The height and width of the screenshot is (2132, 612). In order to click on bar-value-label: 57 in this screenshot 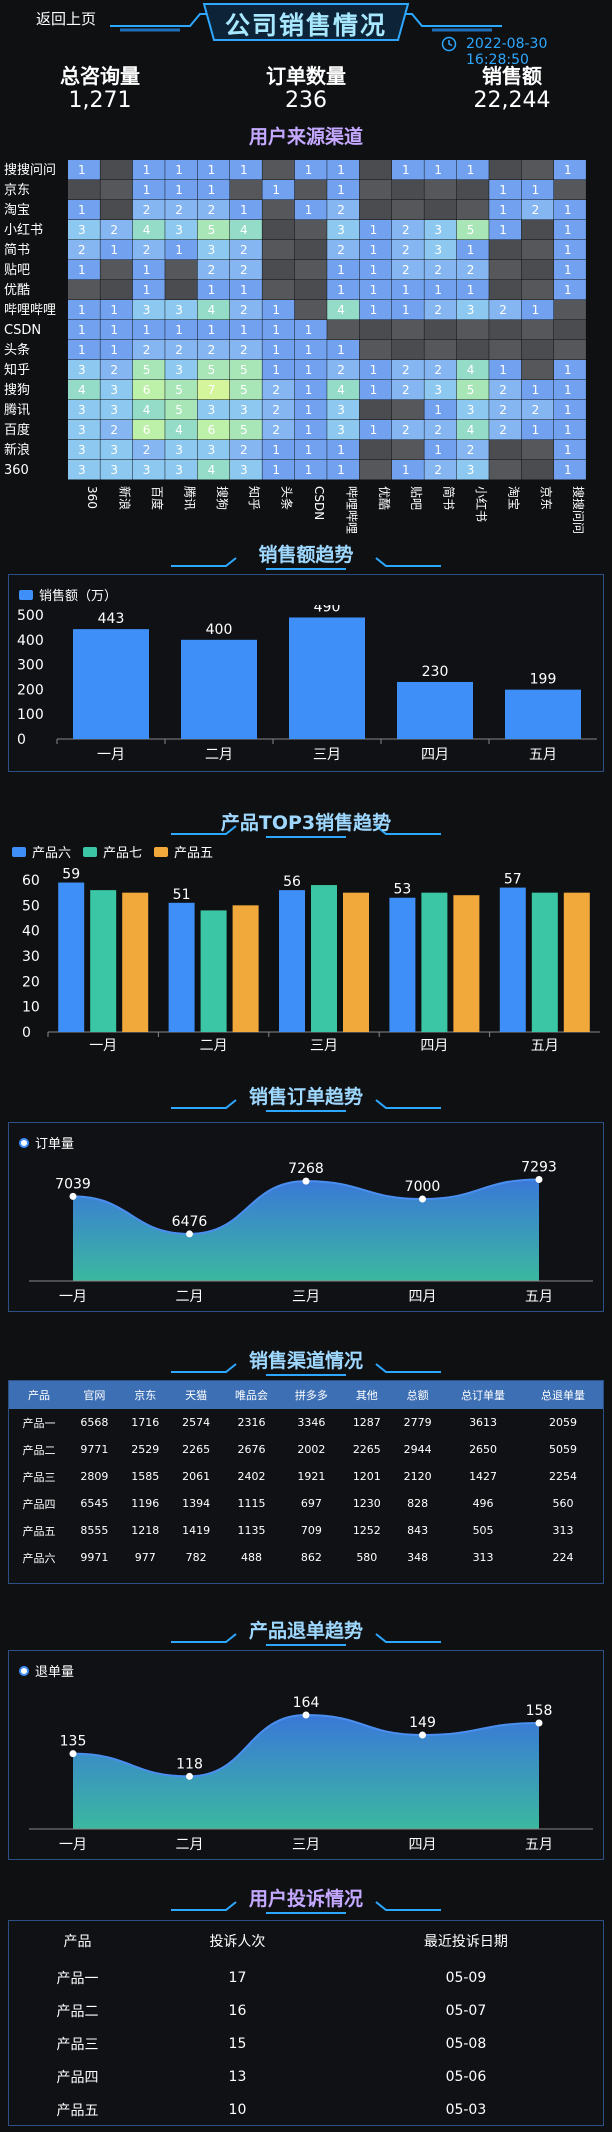, I will do `click(513, 880)`.